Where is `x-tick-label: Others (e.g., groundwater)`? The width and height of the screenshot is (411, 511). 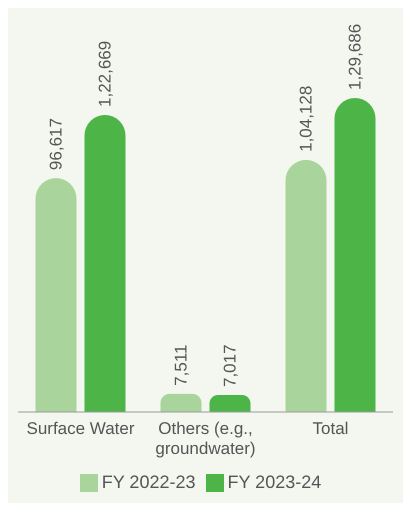 x-tick-label: Others (e.g., groundwater) is located at coordinates (205, 438).